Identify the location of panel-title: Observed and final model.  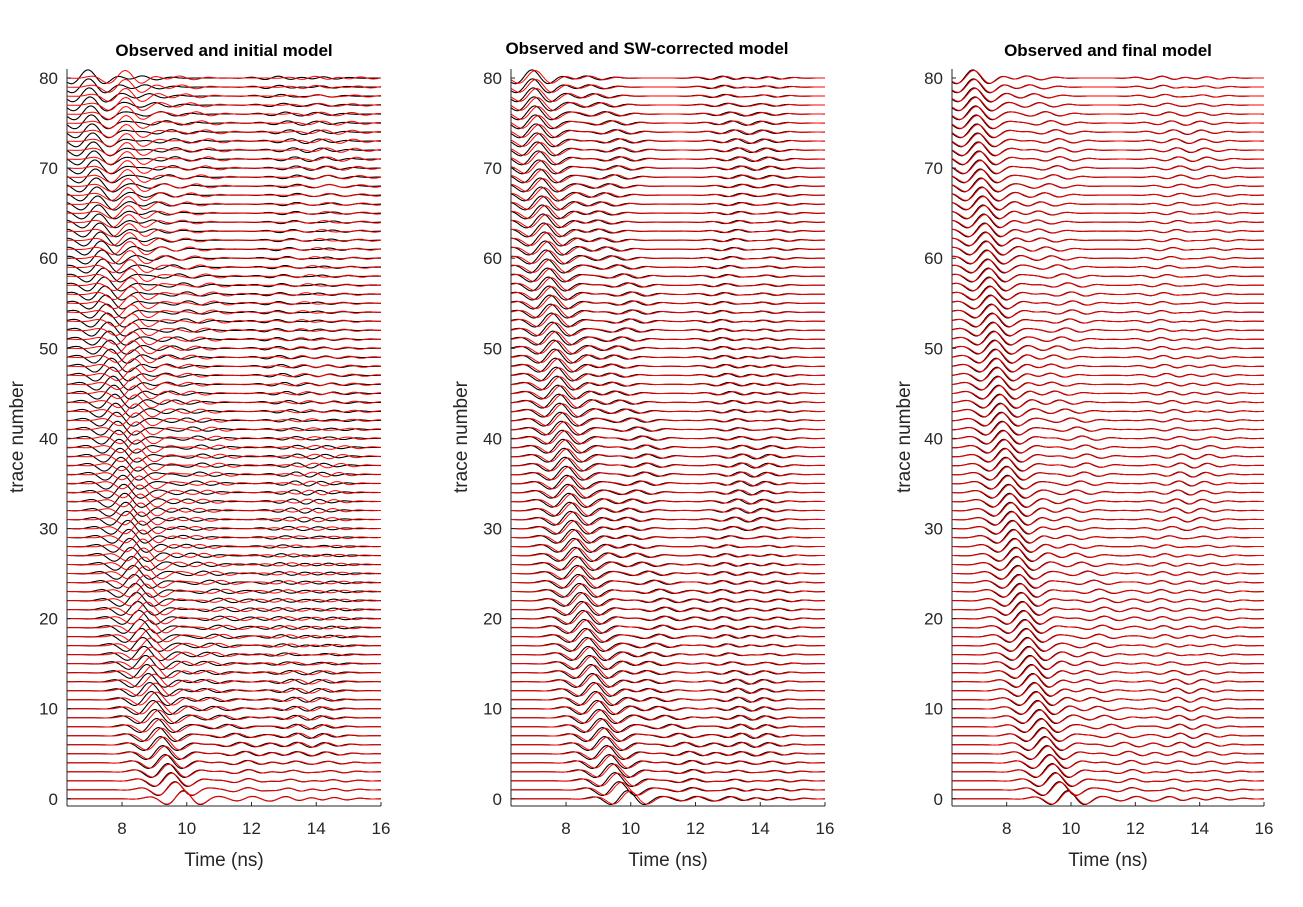
(1108, 50).